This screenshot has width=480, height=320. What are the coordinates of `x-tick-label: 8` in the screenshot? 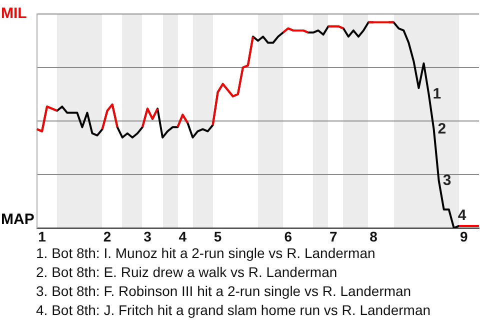 It's located at (374, 236).